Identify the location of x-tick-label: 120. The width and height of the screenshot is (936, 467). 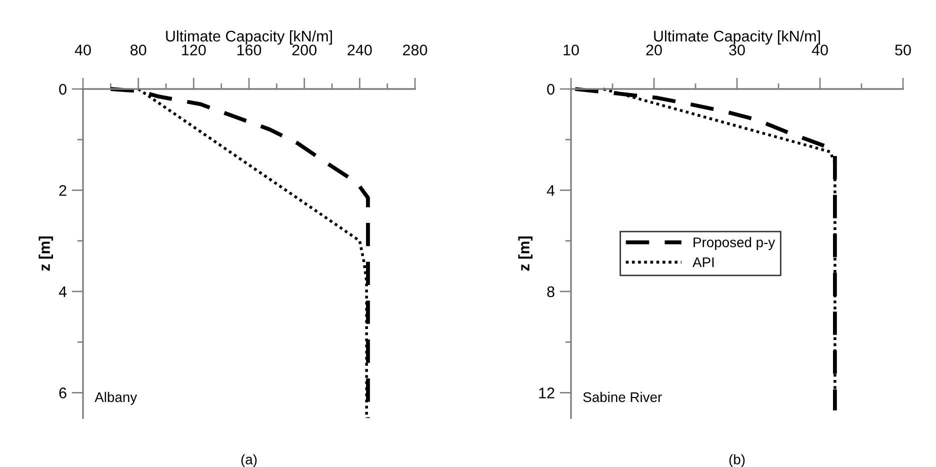
(194, 50).